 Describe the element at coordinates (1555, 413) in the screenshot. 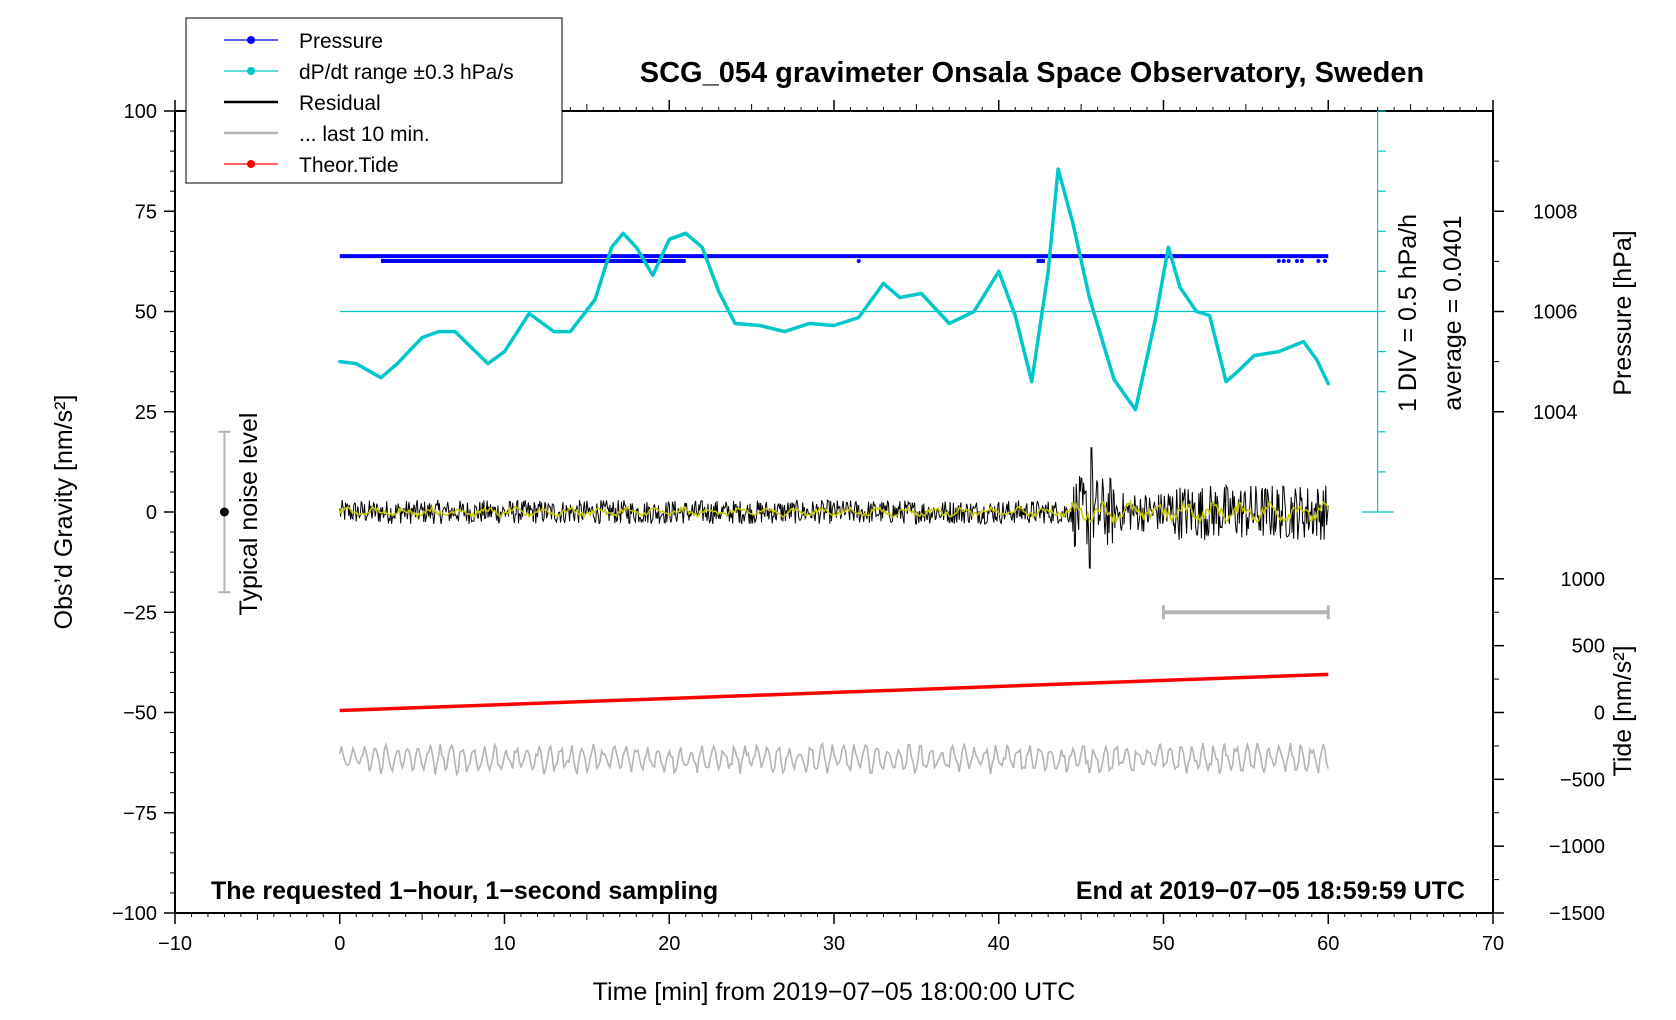

I see `pressure-tick-label: 1004` at that location.